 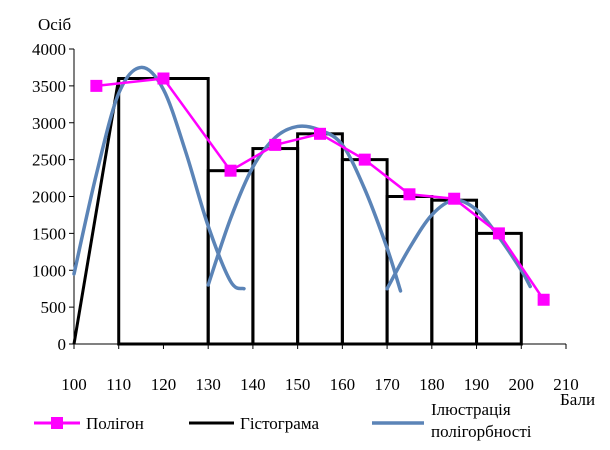 I want to click on legend: Полігон Гістограма Ілюстрація полігорбності, so click(x=283, y=420).